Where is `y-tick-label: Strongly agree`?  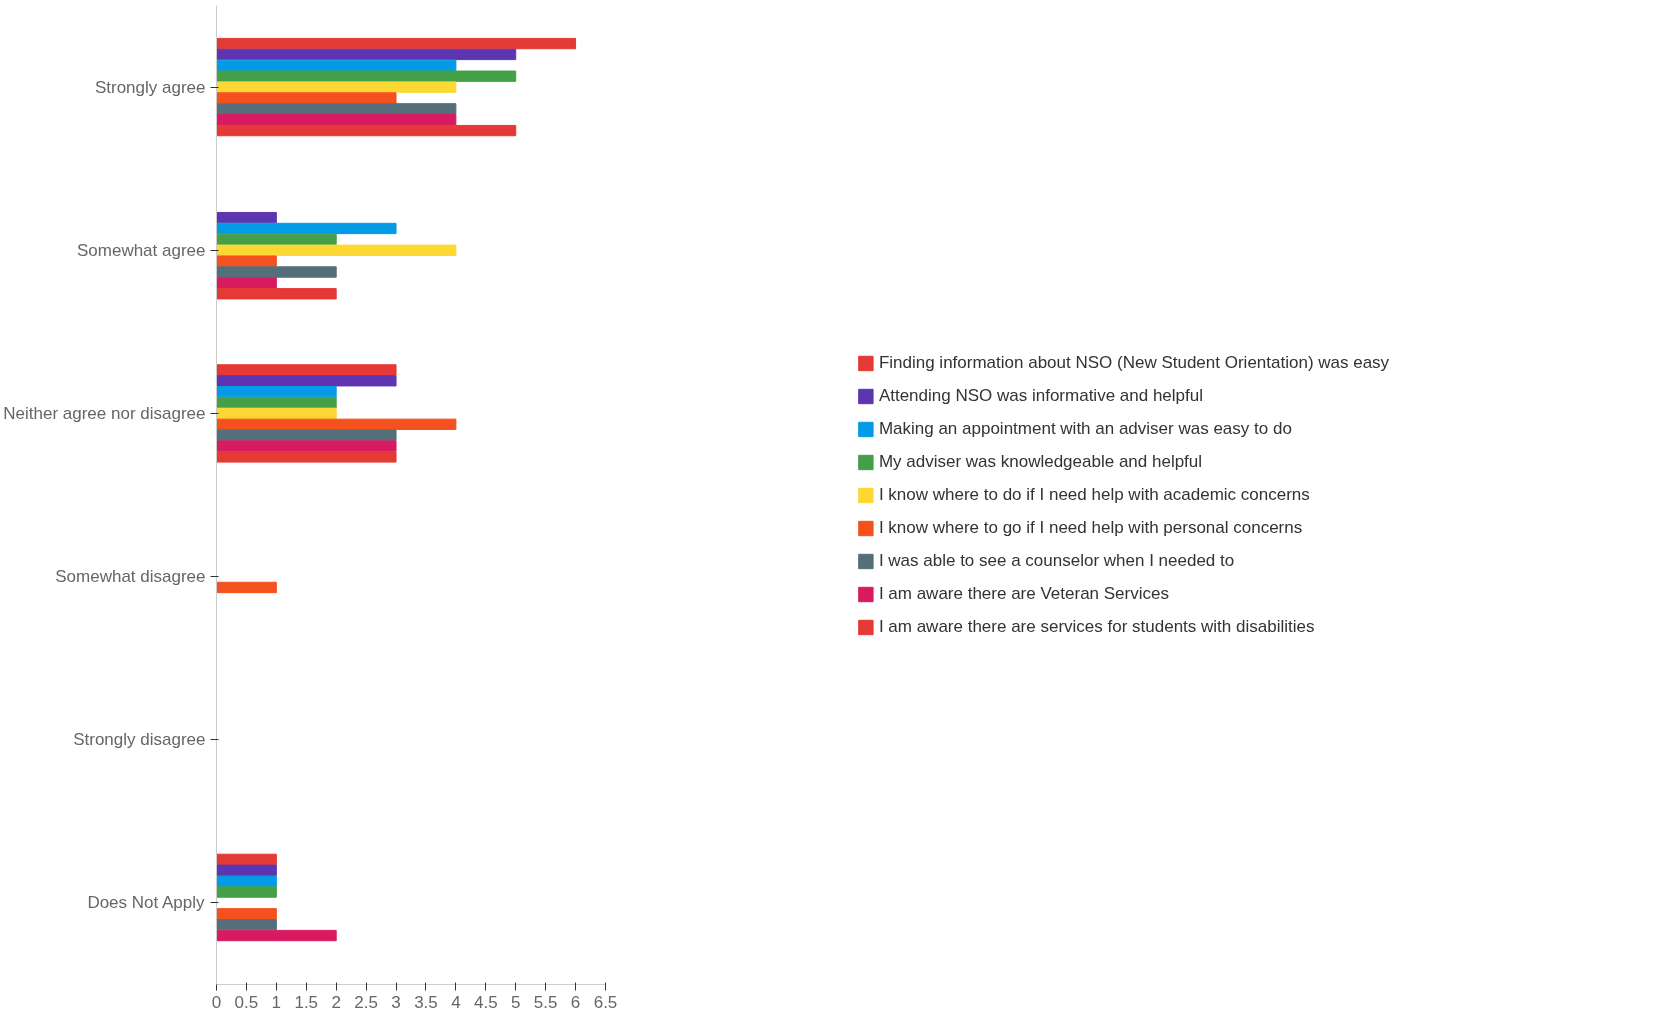 y-tick-label: Strongly agree is located at coordinates (150, 87).